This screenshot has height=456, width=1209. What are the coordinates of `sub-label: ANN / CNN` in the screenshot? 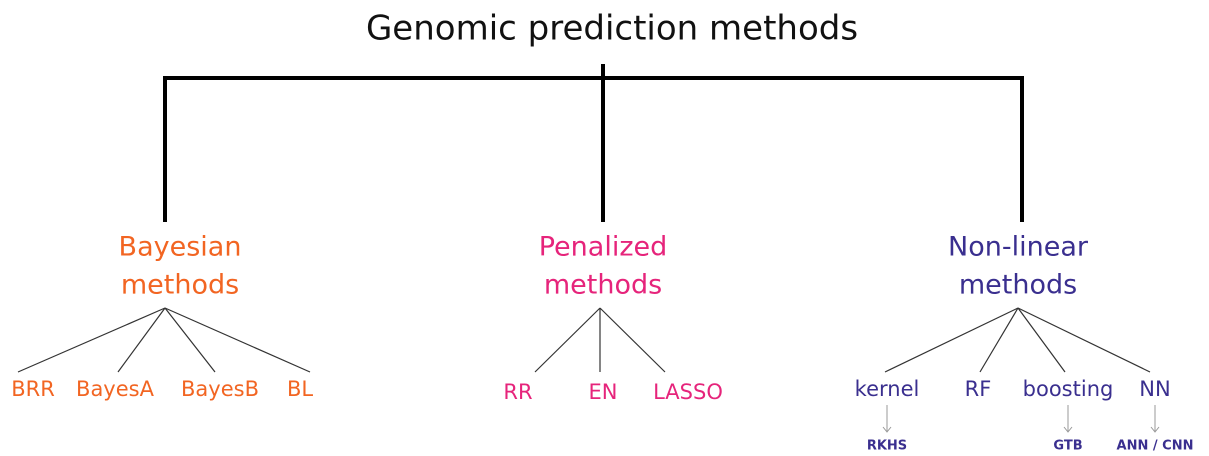 It's located at (1155, 446).